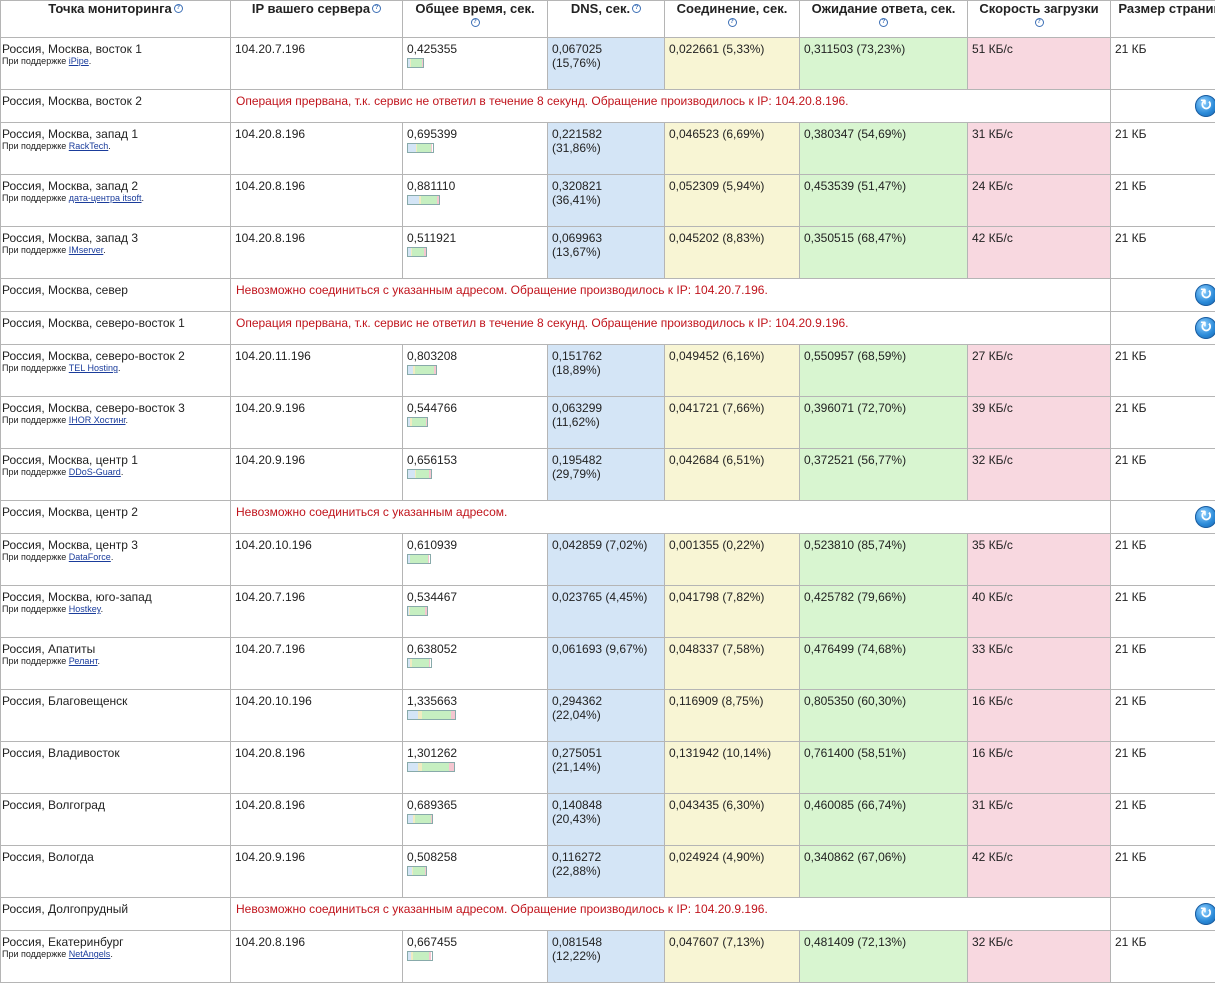 Image resolution: width=1215 pixels, height=983 pixels. What do you see at coordinates (1039, 149) in the screenshot?
I see `speed-cell: 31 КБ/с` at bounding box center [1039, 149].